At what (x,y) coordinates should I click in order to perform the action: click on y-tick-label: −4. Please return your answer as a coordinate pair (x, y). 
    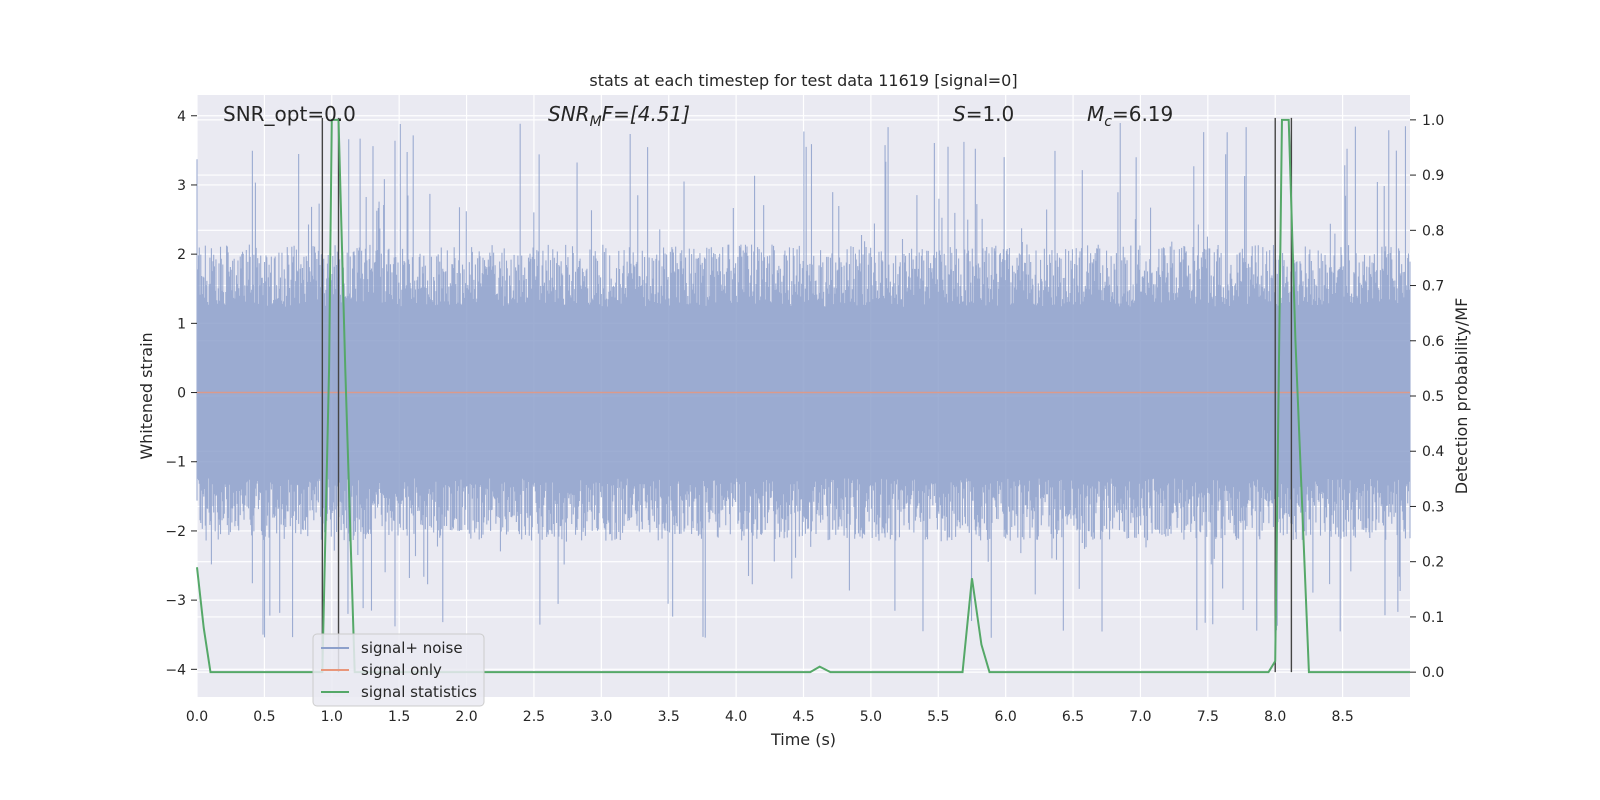
    Looking at the image, I should click on (175, 670).